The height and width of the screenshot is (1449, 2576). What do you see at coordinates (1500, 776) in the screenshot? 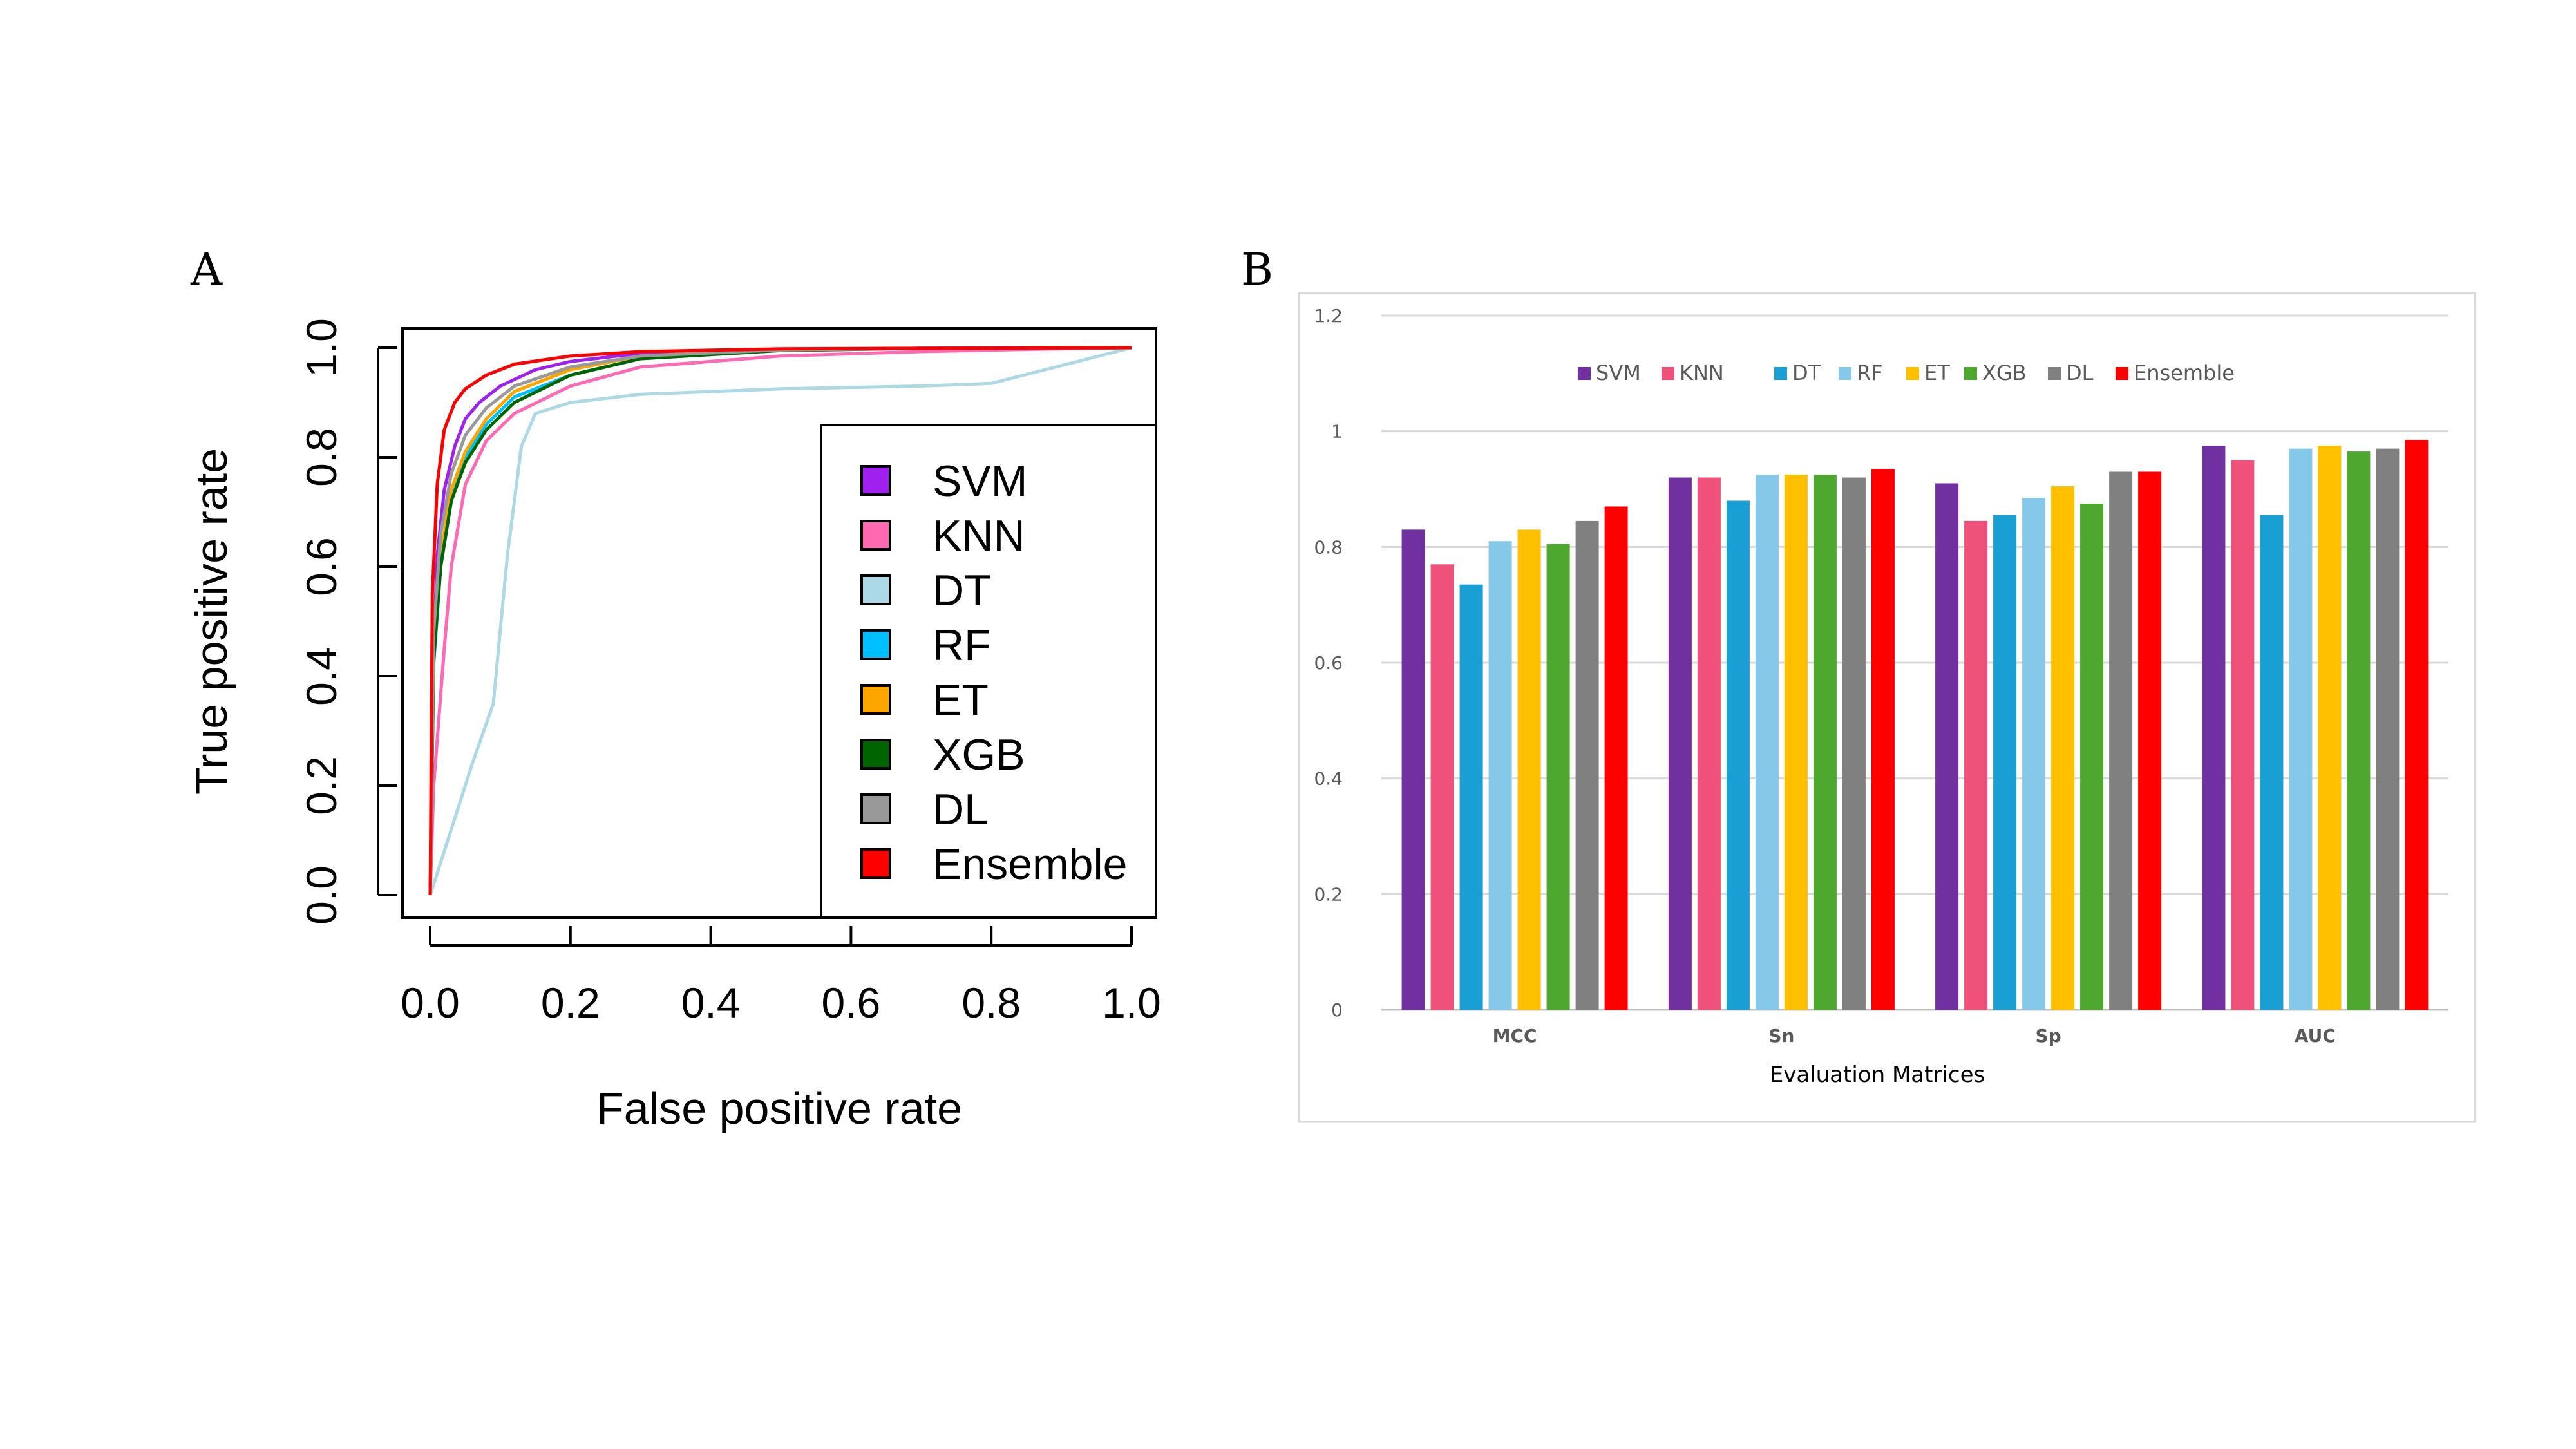
I see `bar-mcc-rf` at bounding box center [1500, 776].